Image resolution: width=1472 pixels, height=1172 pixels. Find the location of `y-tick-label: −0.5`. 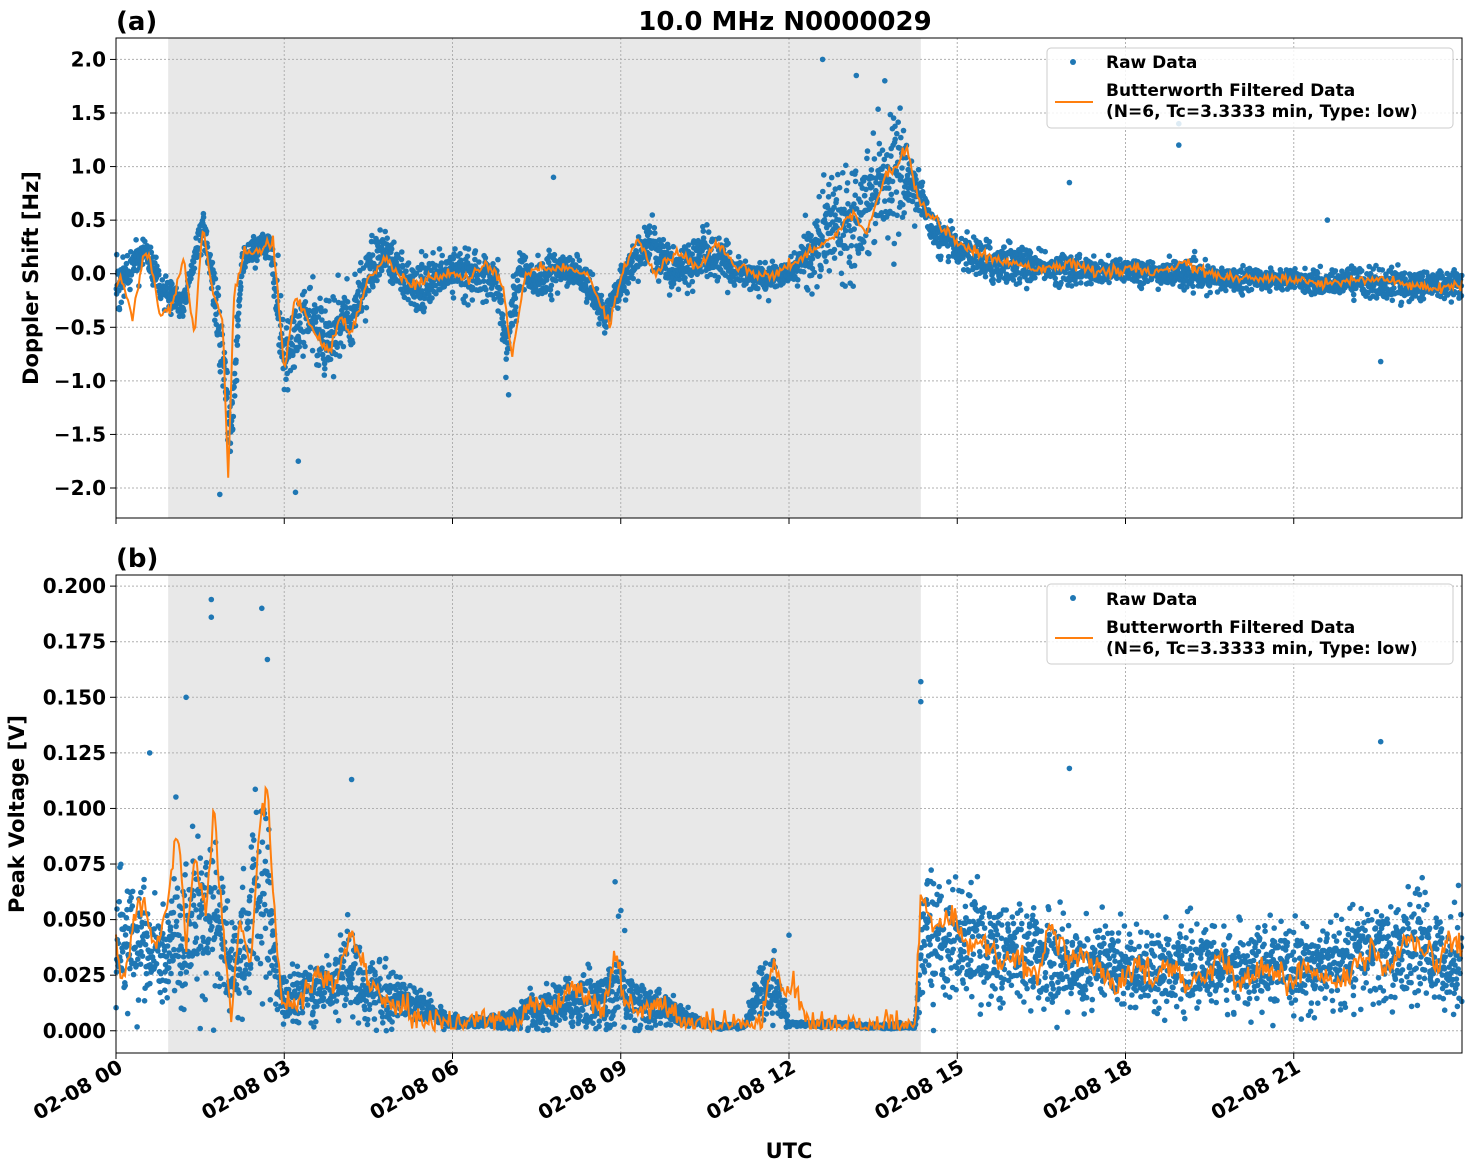

y-tick-label: −0.5 is located at coordinates (80, 327).